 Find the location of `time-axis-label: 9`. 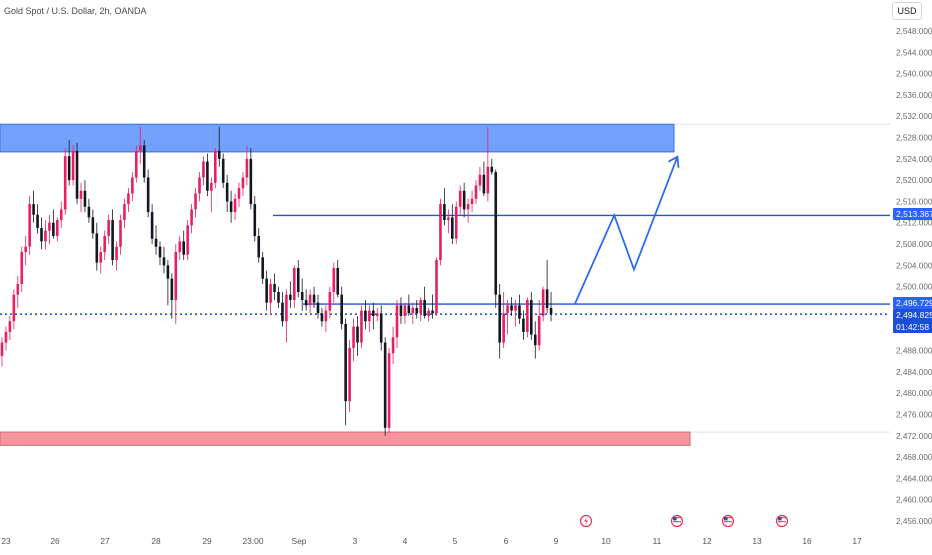

time-axis-label: 9 is located at coordinates (556, 541).